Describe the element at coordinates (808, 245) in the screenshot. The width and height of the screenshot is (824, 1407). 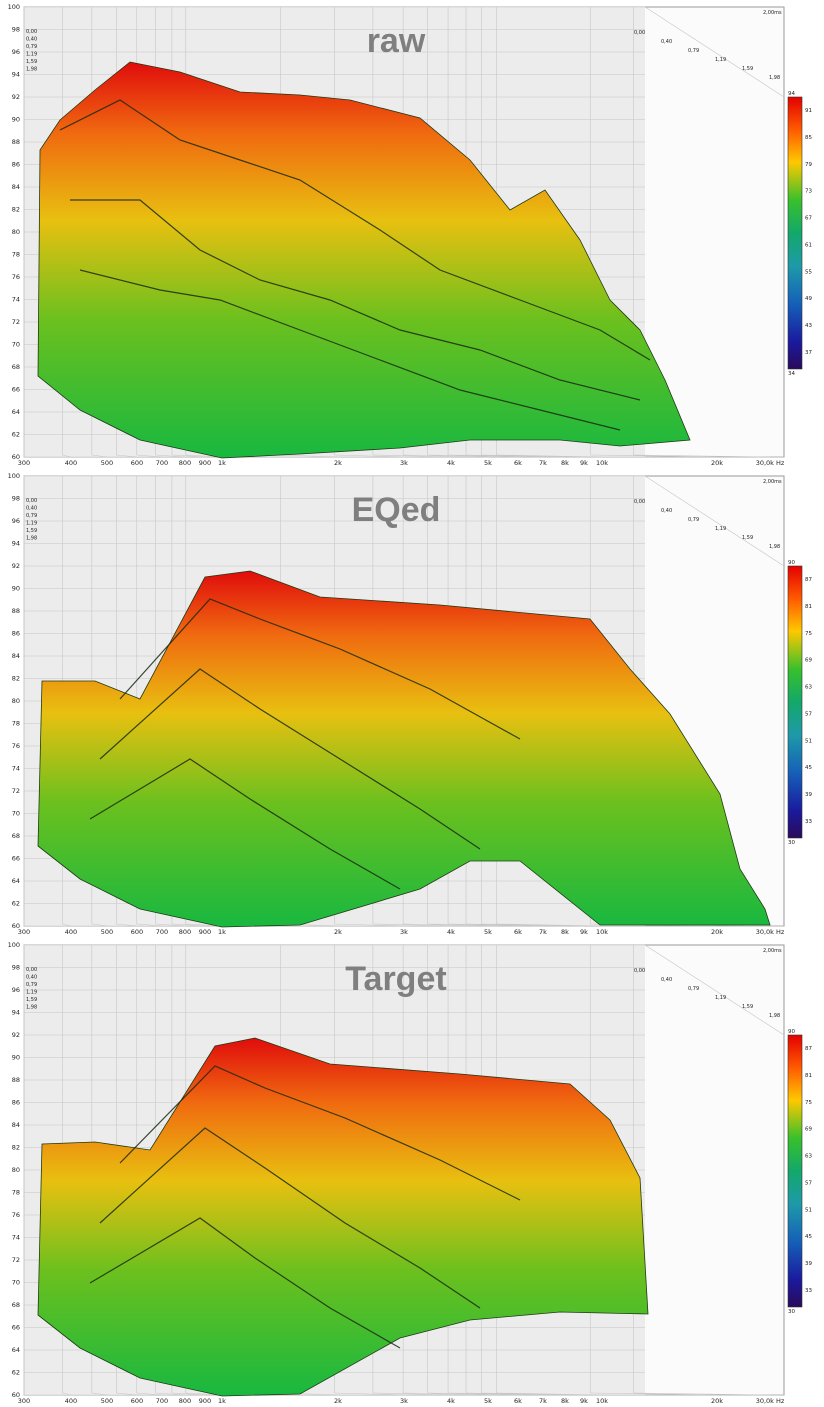
I see `colorbar-tick-label: 61` at that location.